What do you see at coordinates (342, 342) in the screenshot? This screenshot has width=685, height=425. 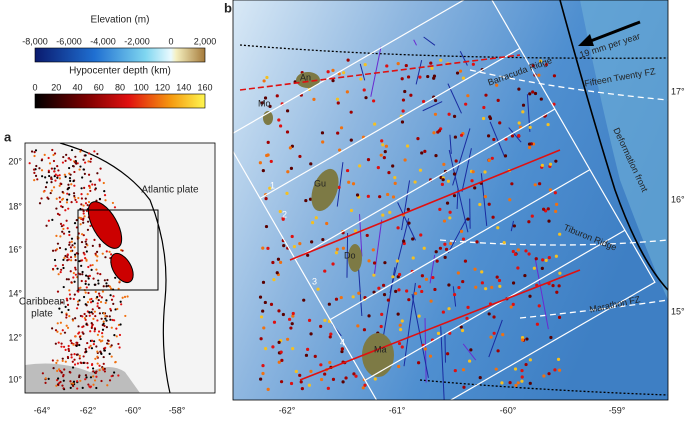 I see `segment-label: 4` at bounding box center [342, 342].